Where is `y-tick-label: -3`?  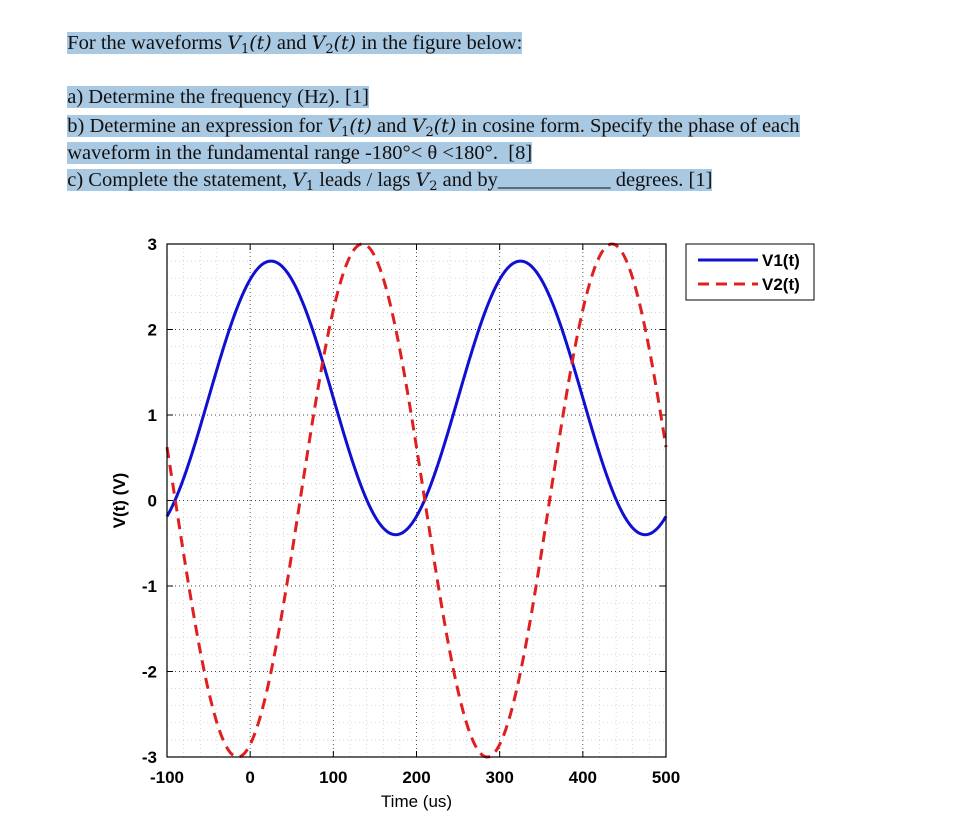
y-tick-label: -3 is located at coordinates (149, 757).